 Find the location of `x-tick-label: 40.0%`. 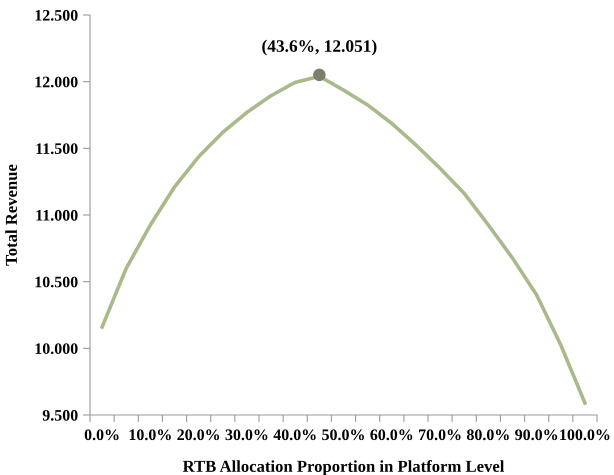

x-tick-label: 40.0% is located at coordinates (294, 434).